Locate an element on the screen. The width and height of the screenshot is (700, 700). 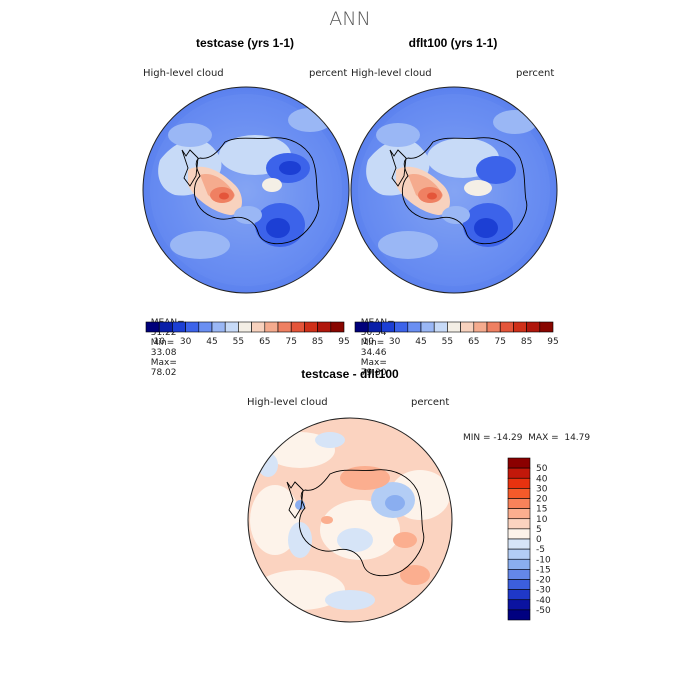
panel-1-title: testcase (yrs 1-1) is located at coordinates (245, 43).